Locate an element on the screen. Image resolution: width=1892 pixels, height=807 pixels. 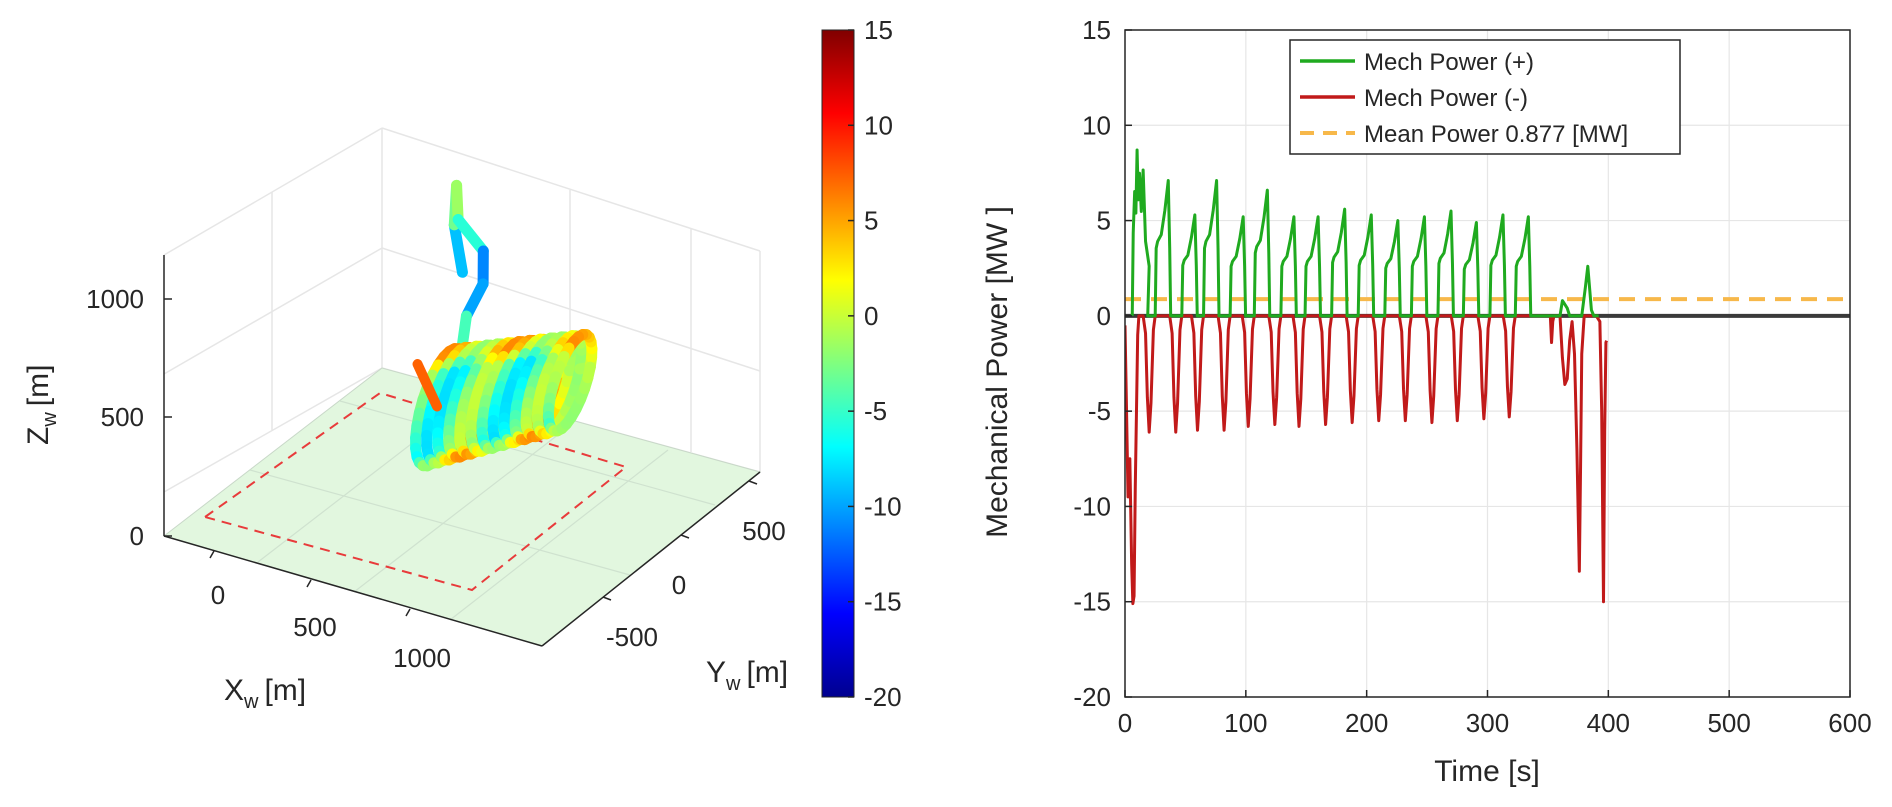
x-tick-label: 200 is located at coordinates (1366, 723).